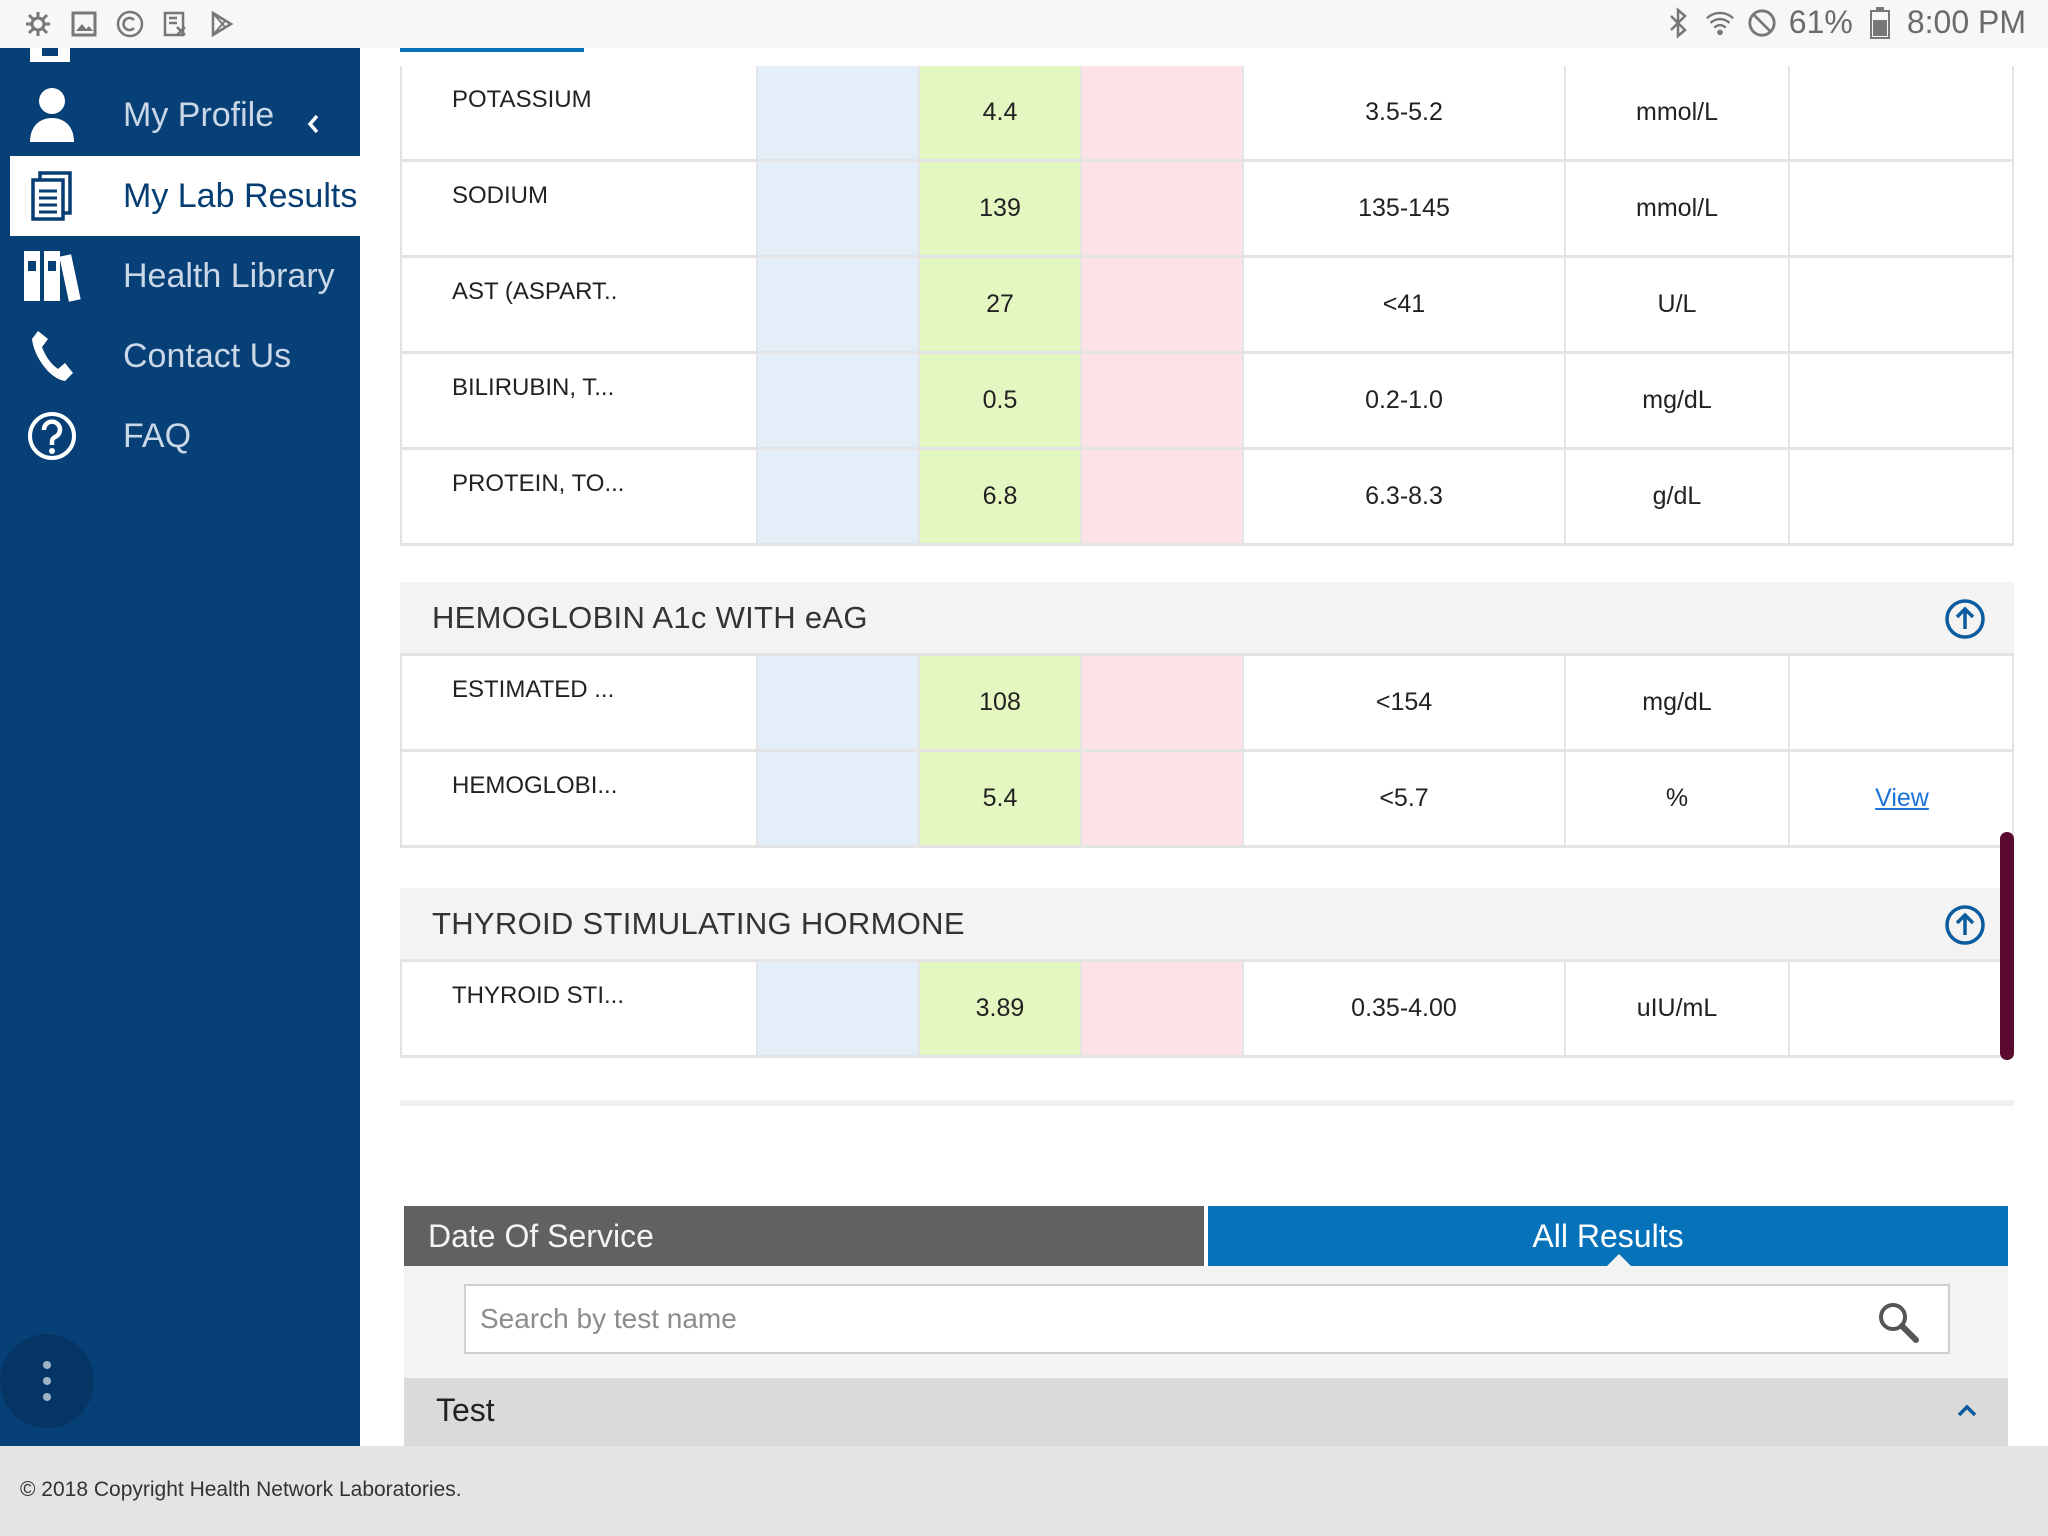  Describe the element at coordinates (1001, 496) in the screenshot. I see `result-value: 6.8` at that location.